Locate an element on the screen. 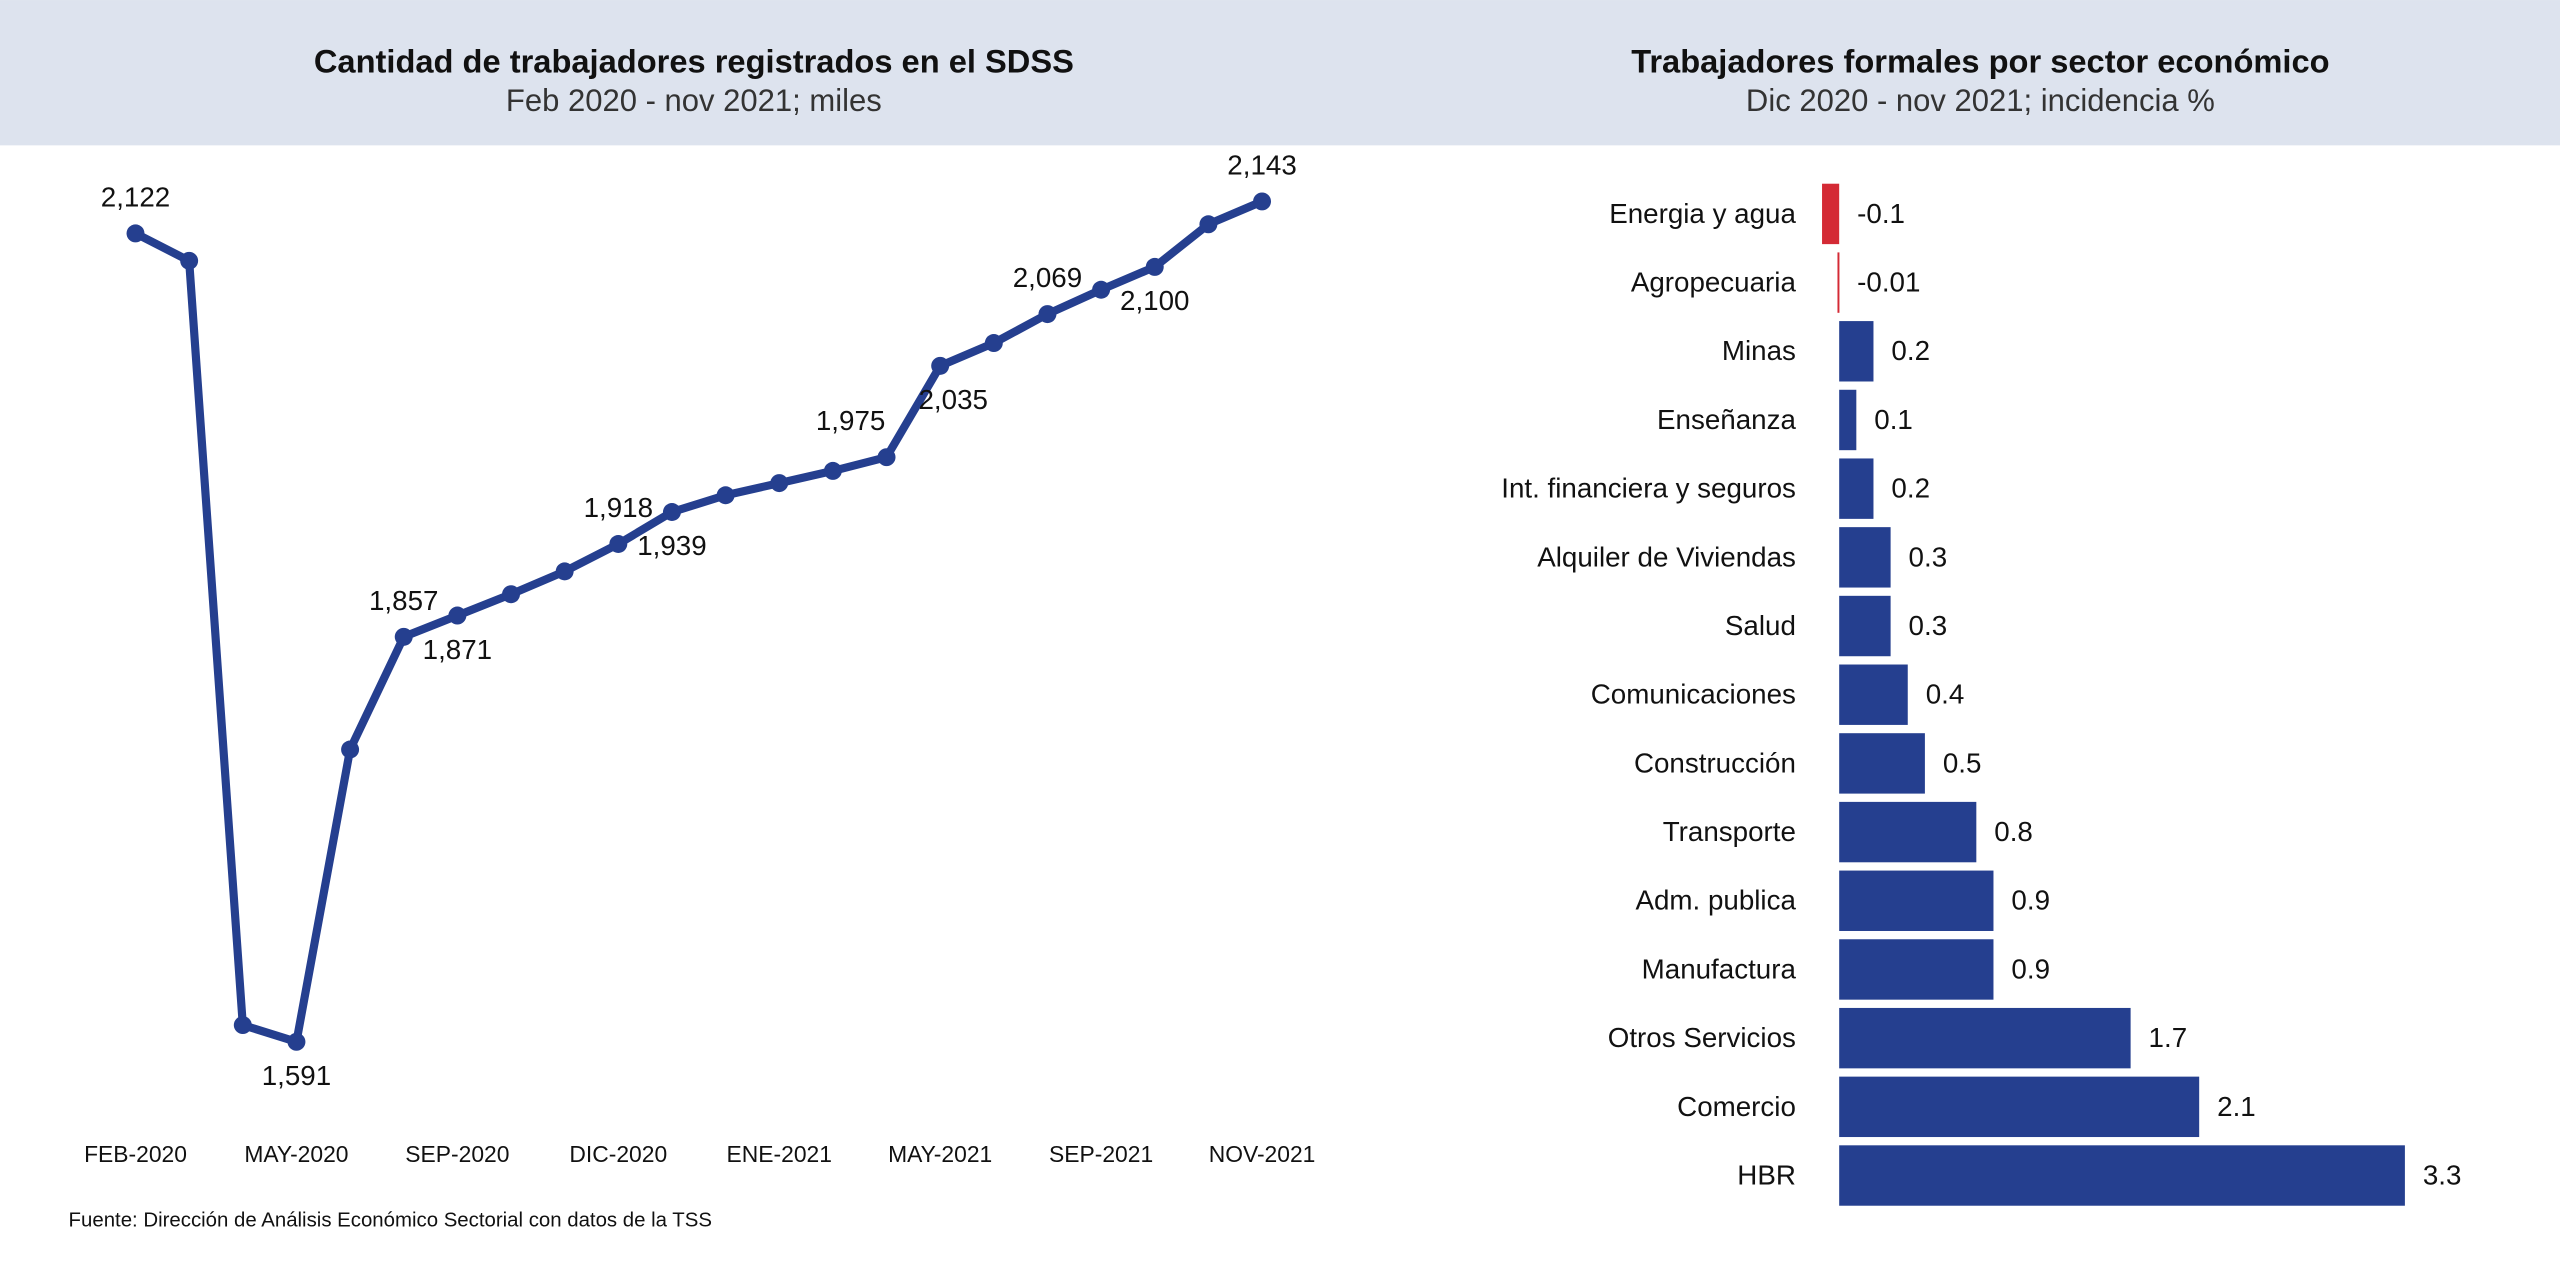 The image size is (2560, 1276). category-label: Construcción is located at coordinates (1715, 762).